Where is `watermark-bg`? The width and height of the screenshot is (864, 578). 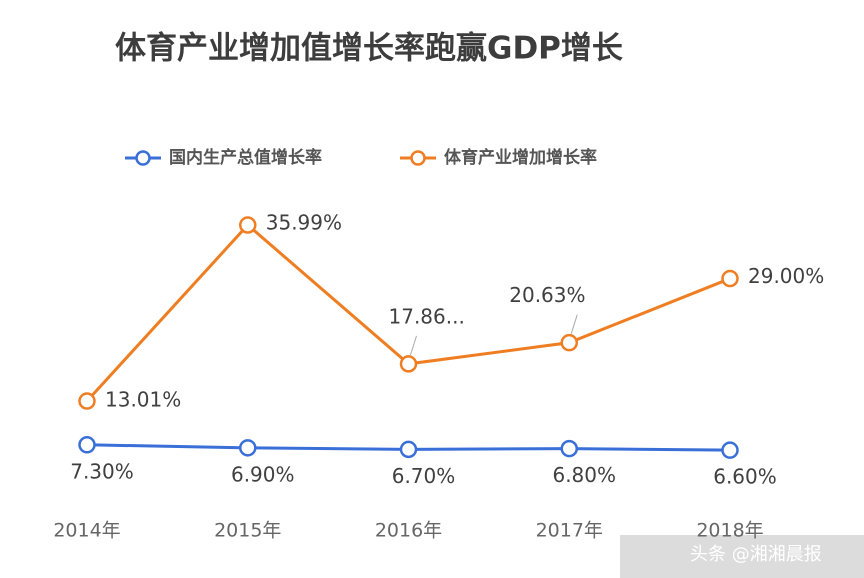 watermark-bg is located at coordinates (742, 556).